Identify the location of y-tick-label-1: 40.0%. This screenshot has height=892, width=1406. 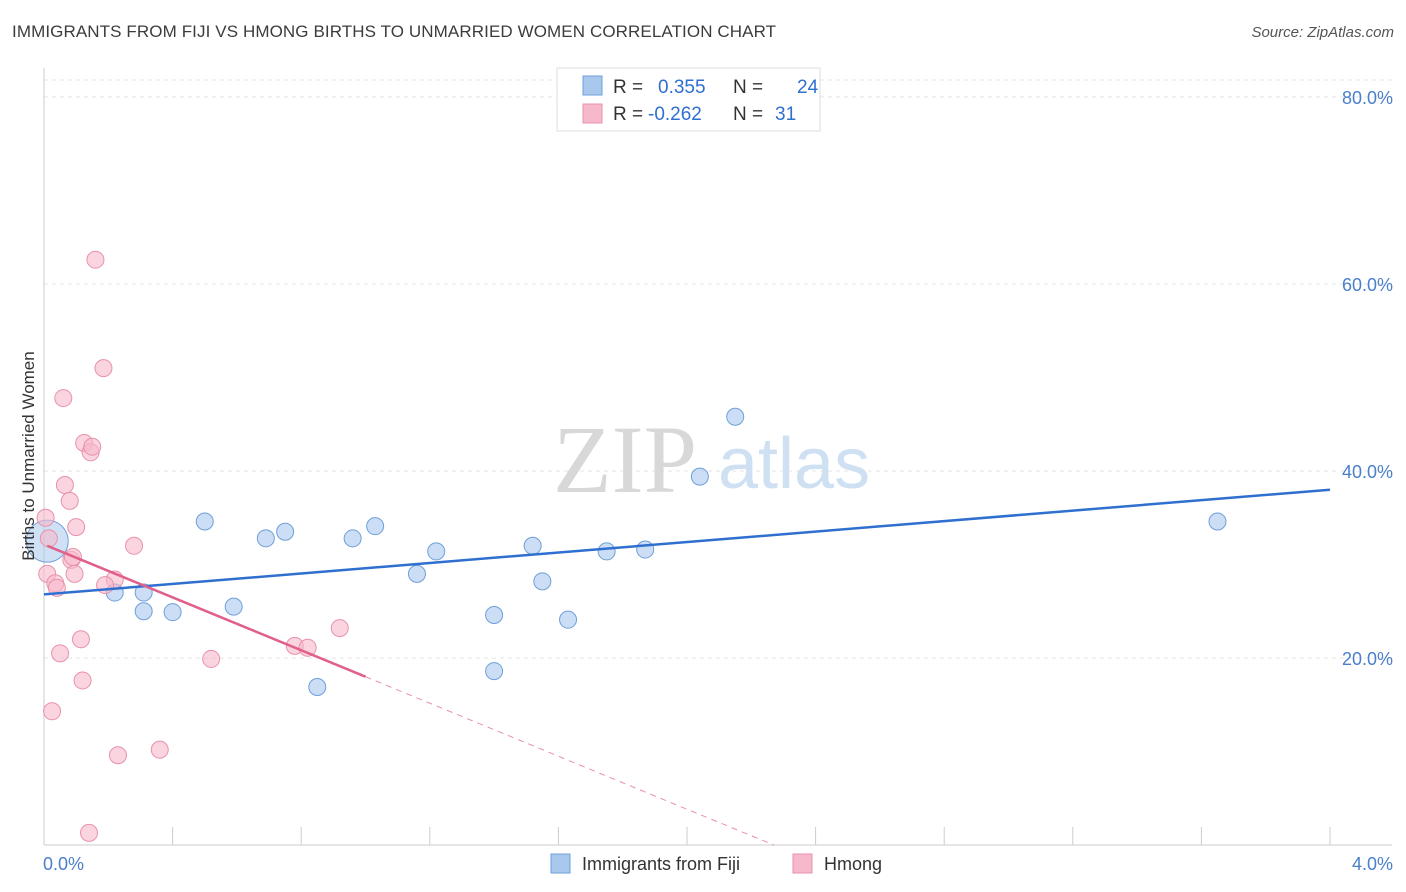
(1367, 472).